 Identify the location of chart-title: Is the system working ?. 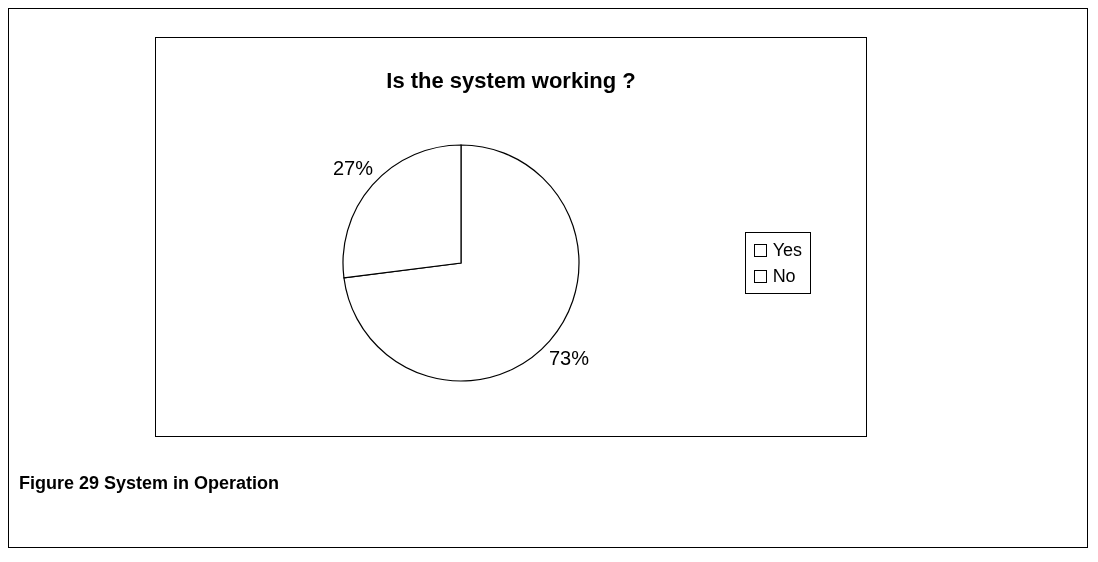
(511, 81).